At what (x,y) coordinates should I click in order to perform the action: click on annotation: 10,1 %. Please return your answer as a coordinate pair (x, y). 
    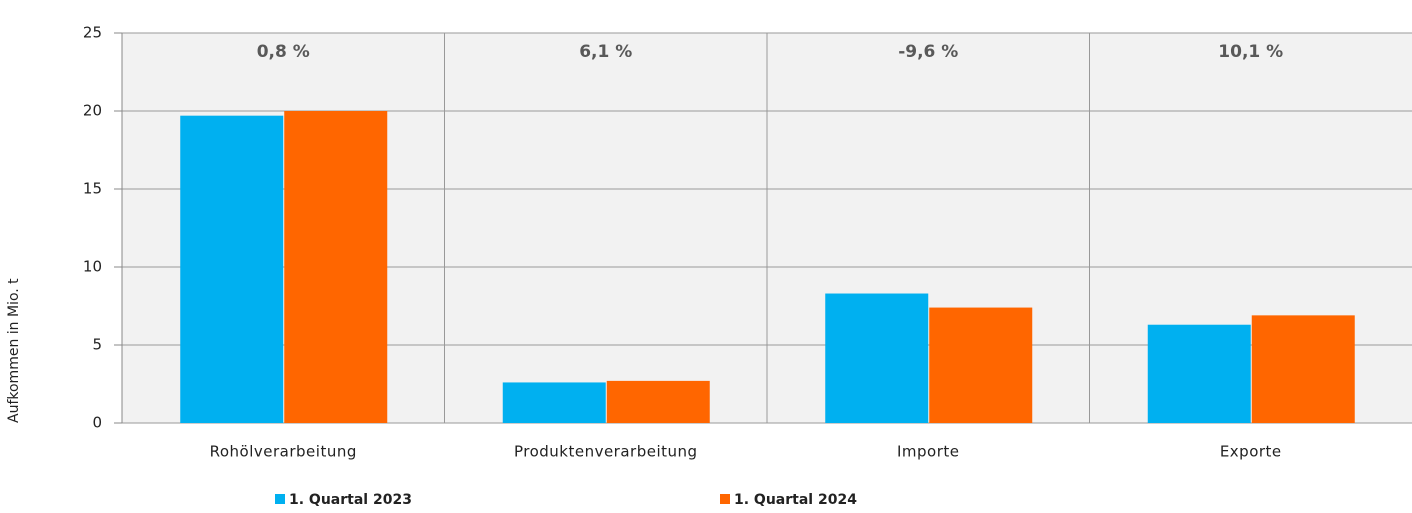
    Looking at the image, I should click on (1250, 52).